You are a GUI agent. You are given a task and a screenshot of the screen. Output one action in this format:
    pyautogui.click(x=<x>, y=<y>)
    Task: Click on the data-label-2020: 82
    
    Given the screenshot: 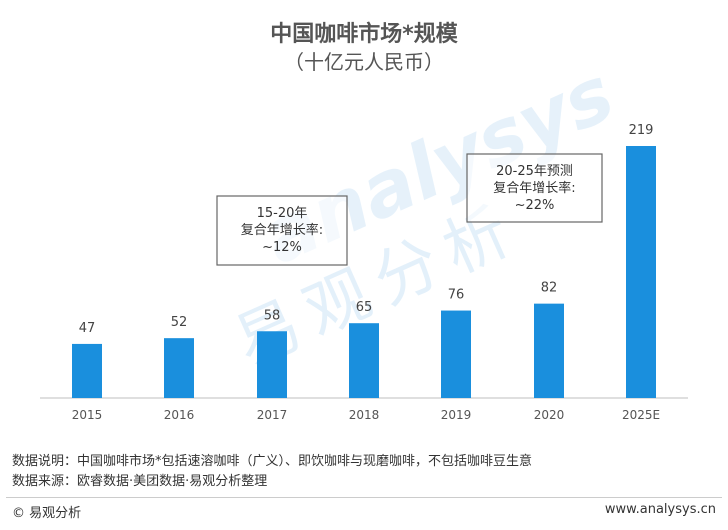 What is the action you would take?
    pyautogui.click(x=549, y=288)
    